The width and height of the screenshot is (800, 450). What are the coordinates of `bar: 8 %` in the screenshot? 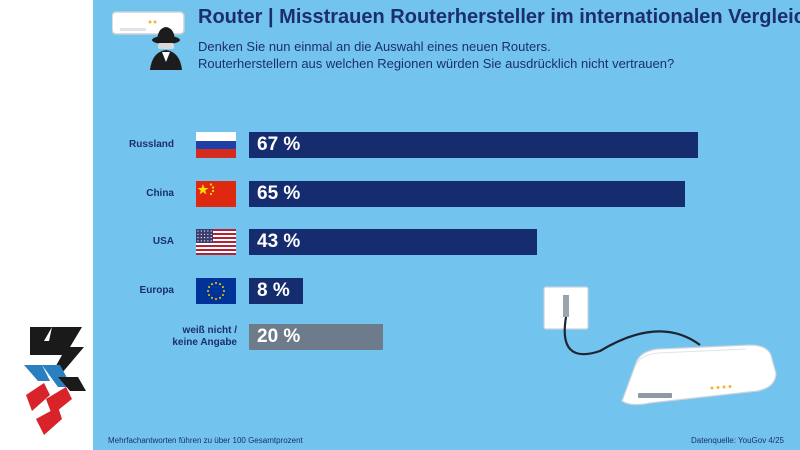 It's located at (276, 291).